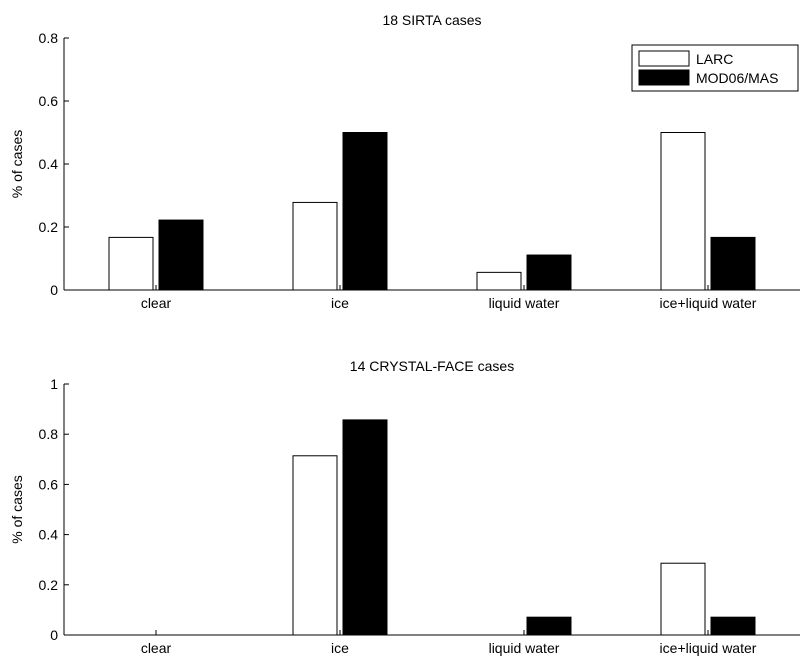 Image resolution: width=810 pixels, height=666 pixels. I want to click on legend-swatch-larc, so click(664, 58).